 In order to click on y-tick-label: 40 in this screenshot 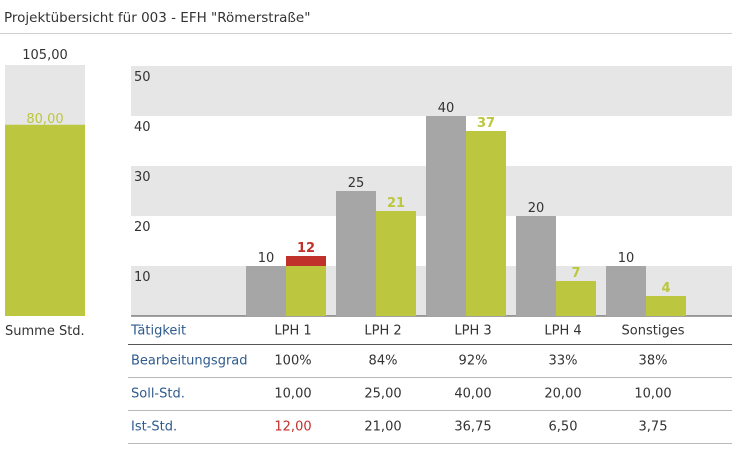, I will do `click(142, 127)`.